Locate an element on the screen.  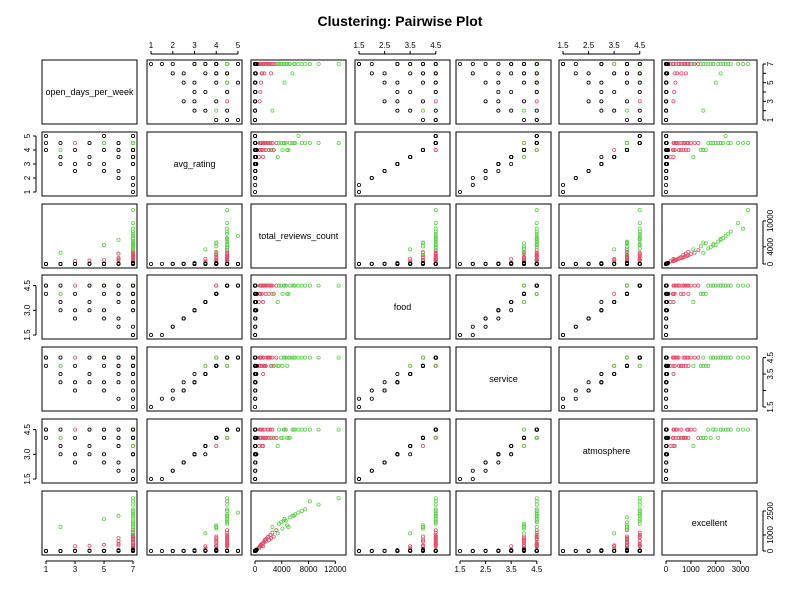
panel-atmosphere-vs-service is located at coordinates (503, 451).